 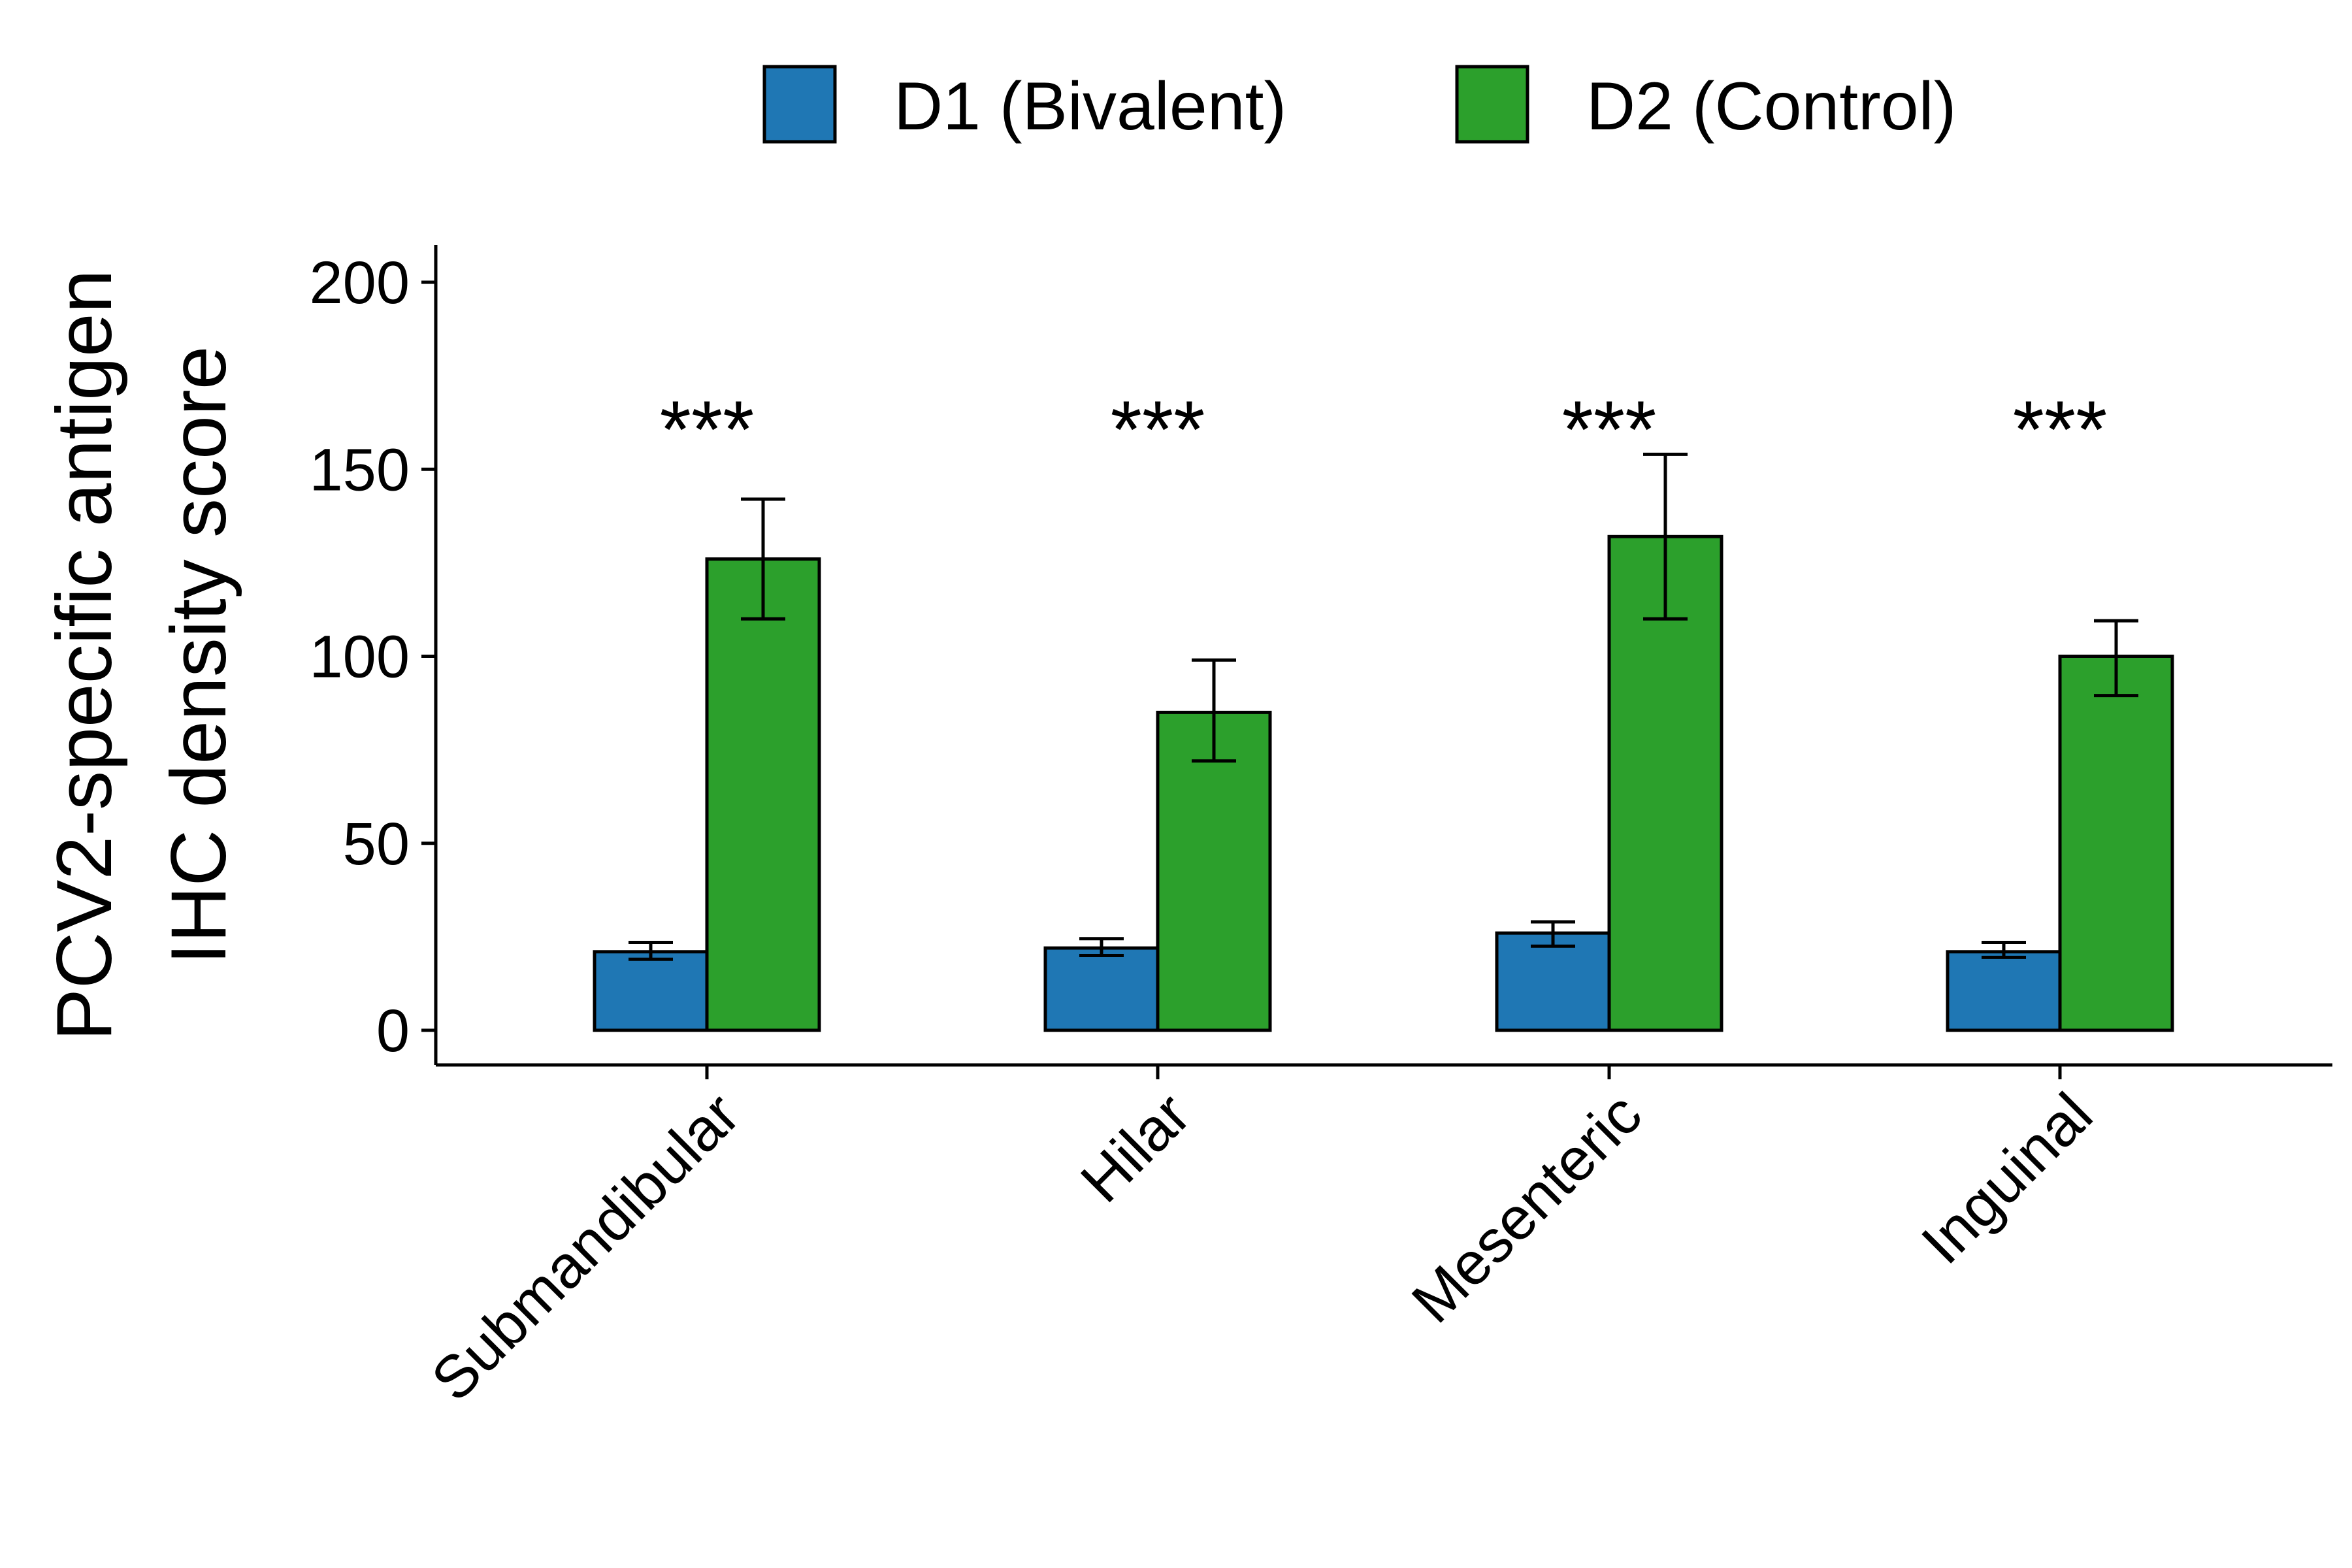 What do you see at coordinates (393, 1031) in the screenshot?
I see `y-tick-label: 0` at bounding box center [393, 1031].